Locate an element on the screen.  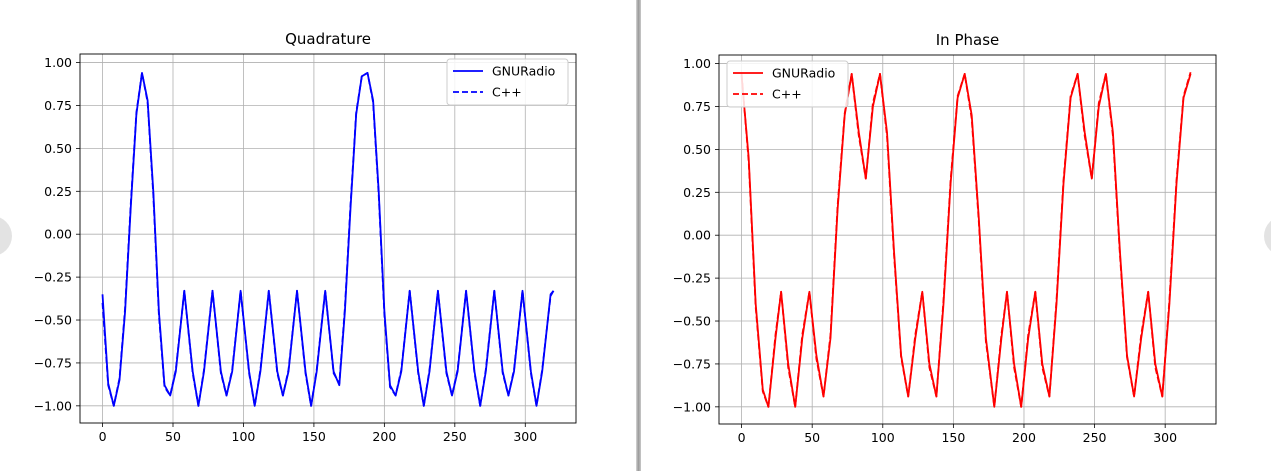
chart-title: Quadrature is located at coordinates (328, 39).